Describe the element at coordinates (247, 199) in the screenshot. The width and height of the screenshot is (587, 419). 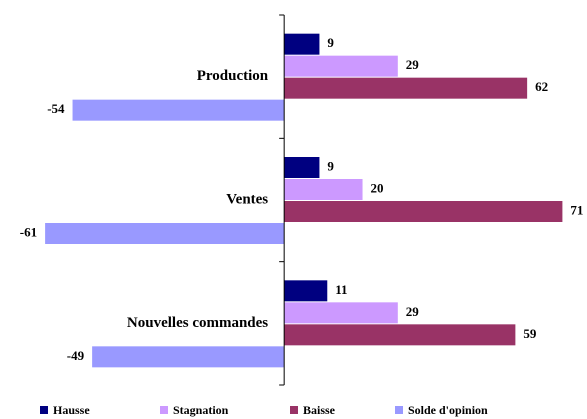
I see `category-label: Ventes` at that location.